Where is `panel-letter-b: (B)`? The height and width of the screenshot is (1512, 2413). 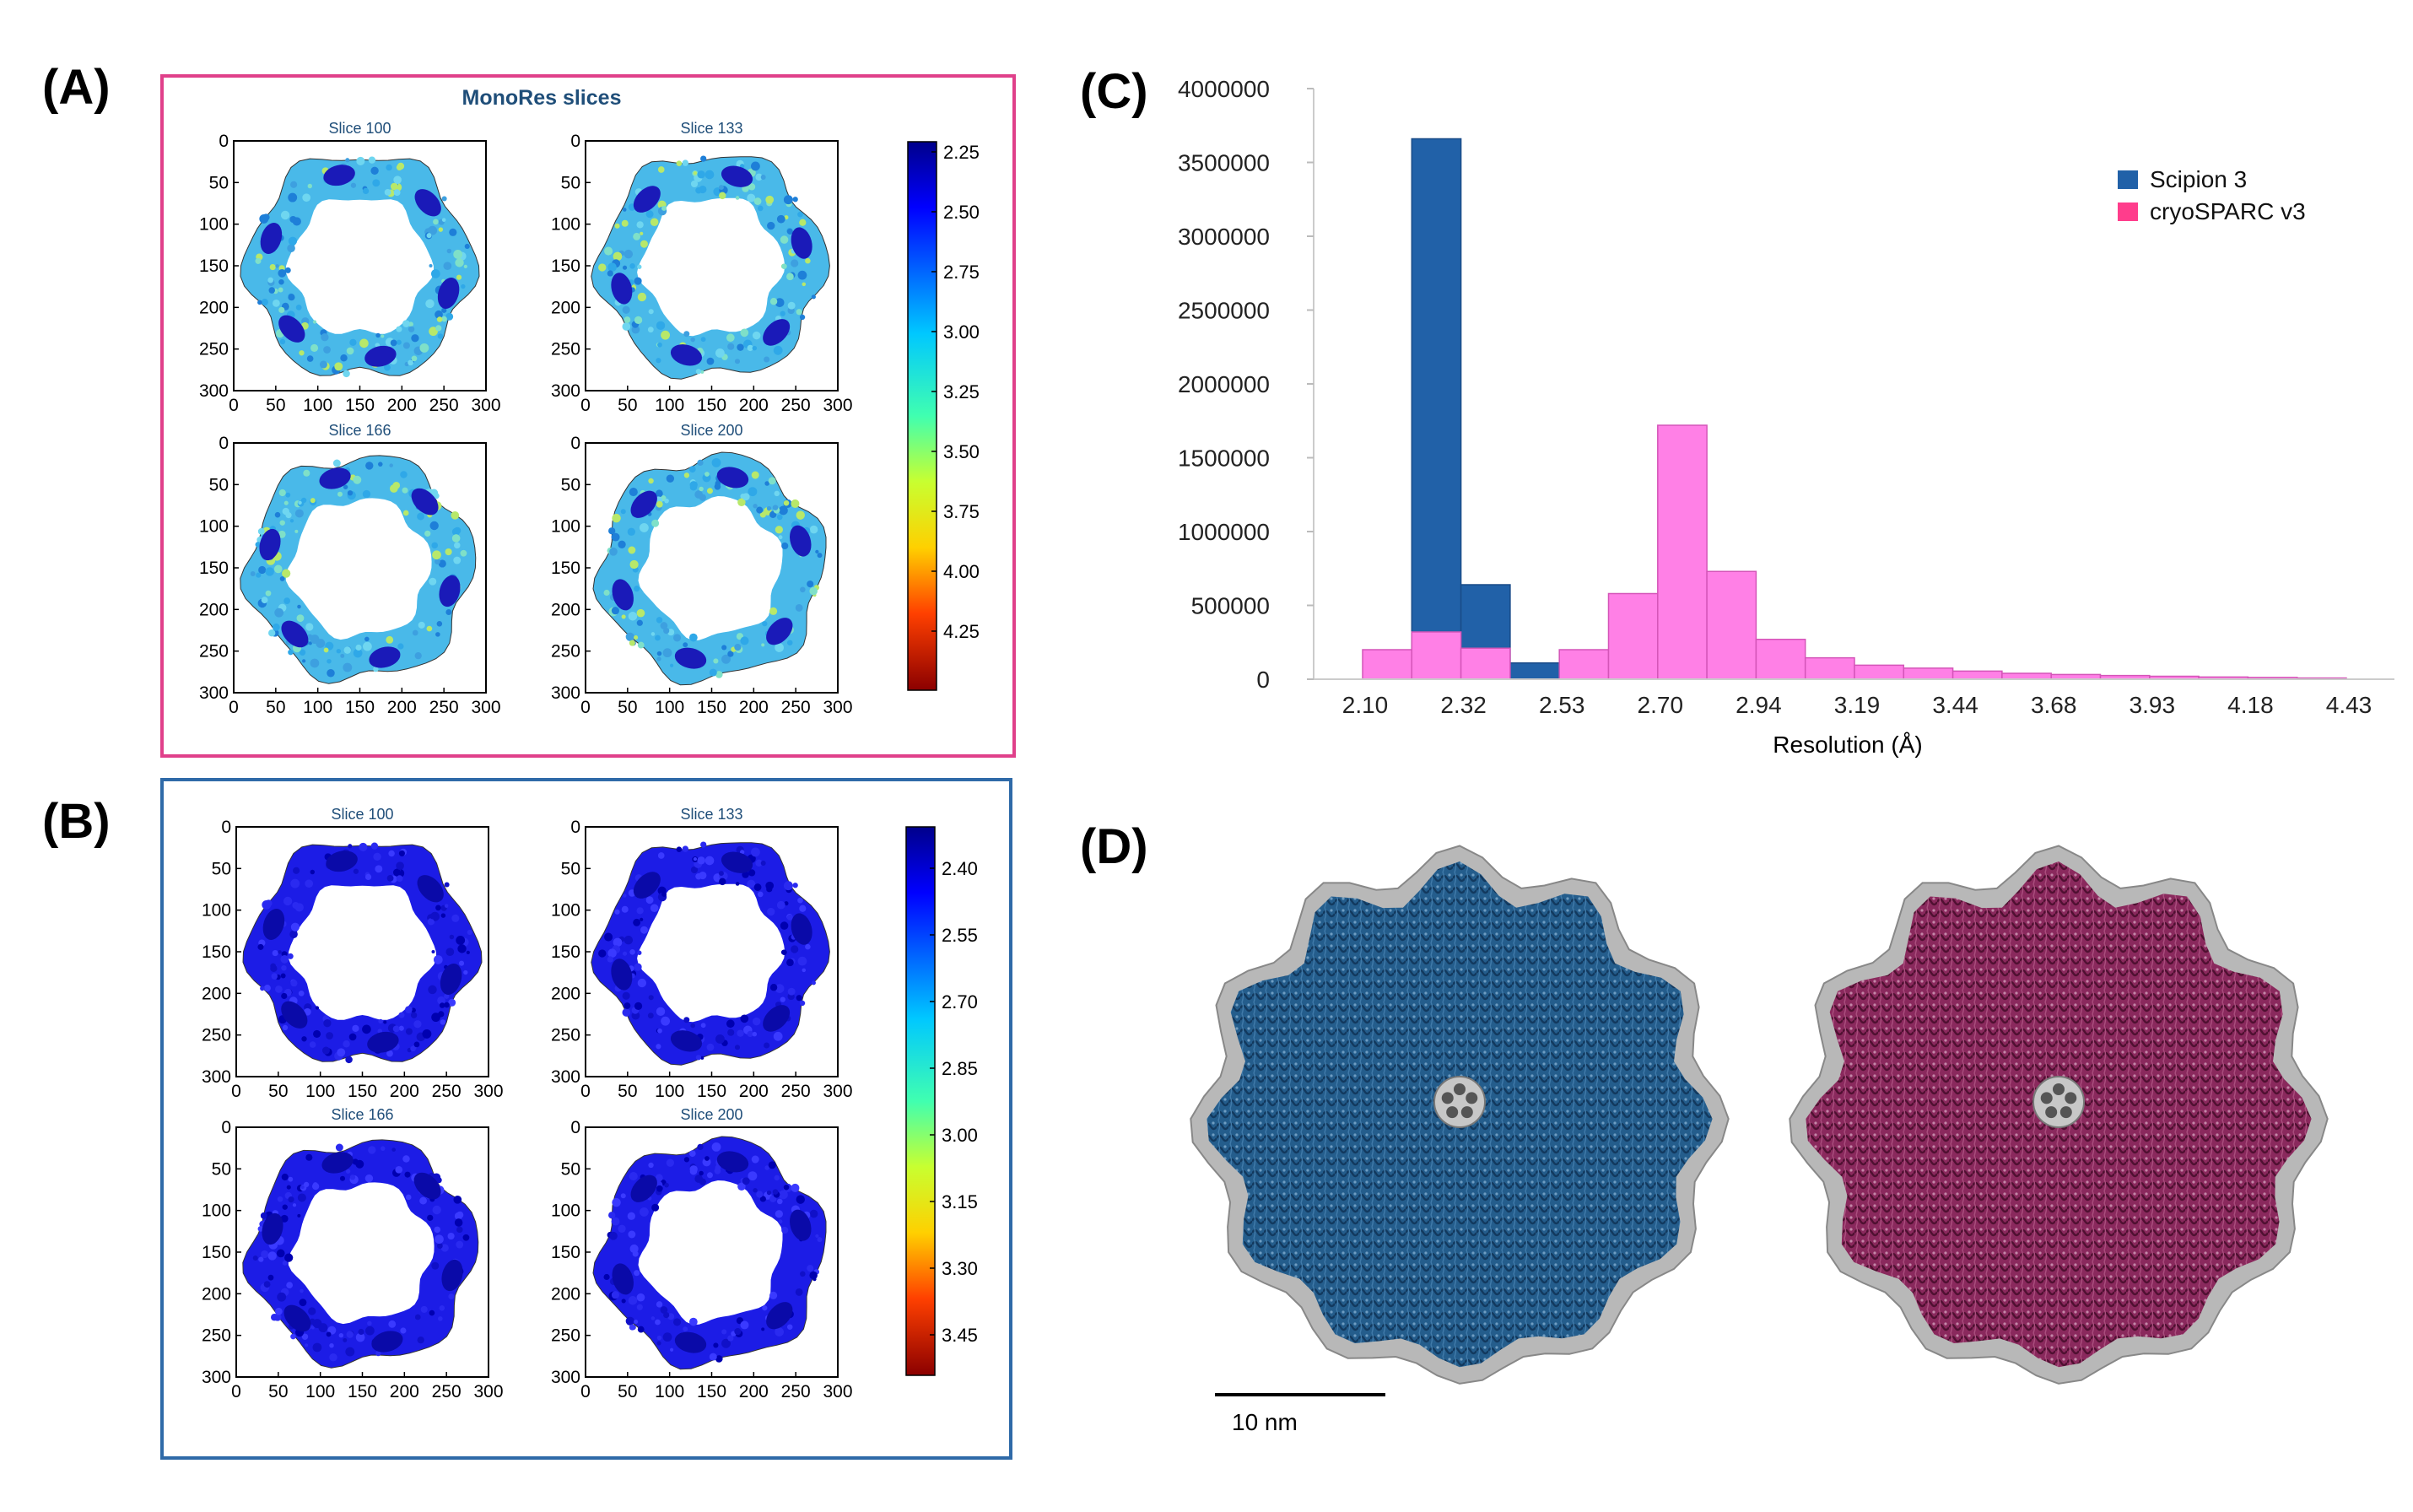 panel-letter-b: (B) is located at coordinates (76, 821).